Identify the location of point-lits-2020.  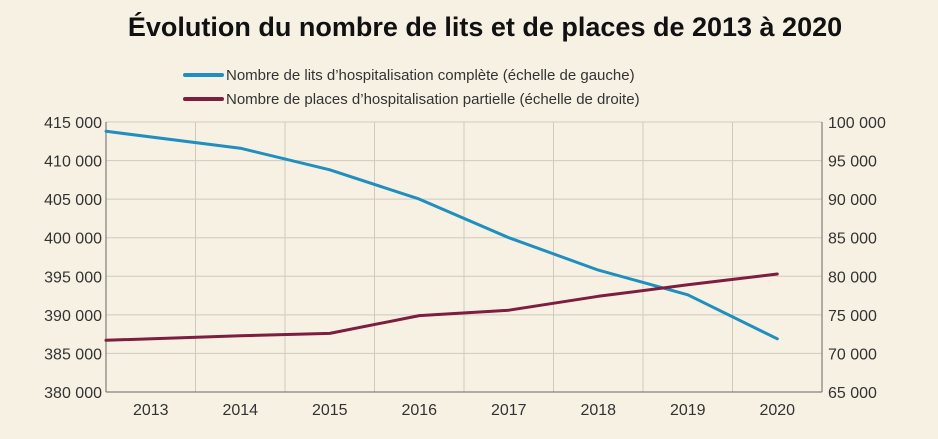
(777, 338).